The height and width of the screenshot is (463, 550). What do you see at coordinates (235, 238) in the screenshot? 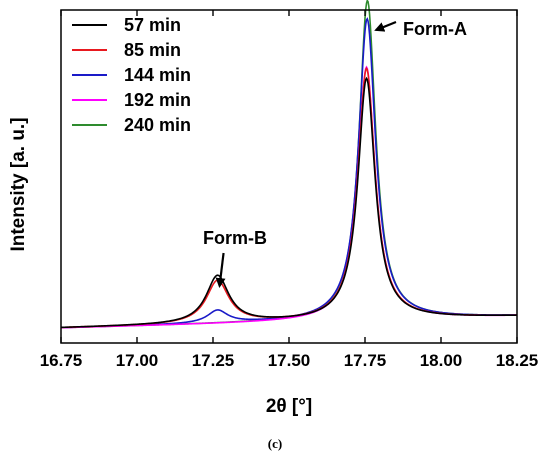
I see `form-b-label: Form-B` at bounding box center [235, 238].